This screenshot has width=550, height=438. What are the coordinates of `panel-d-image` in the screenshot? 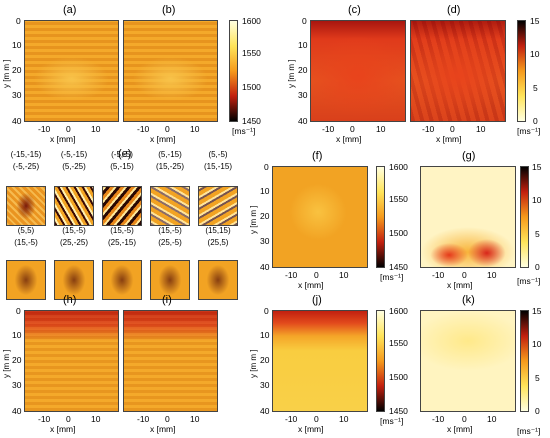 It's located at (458, 71).